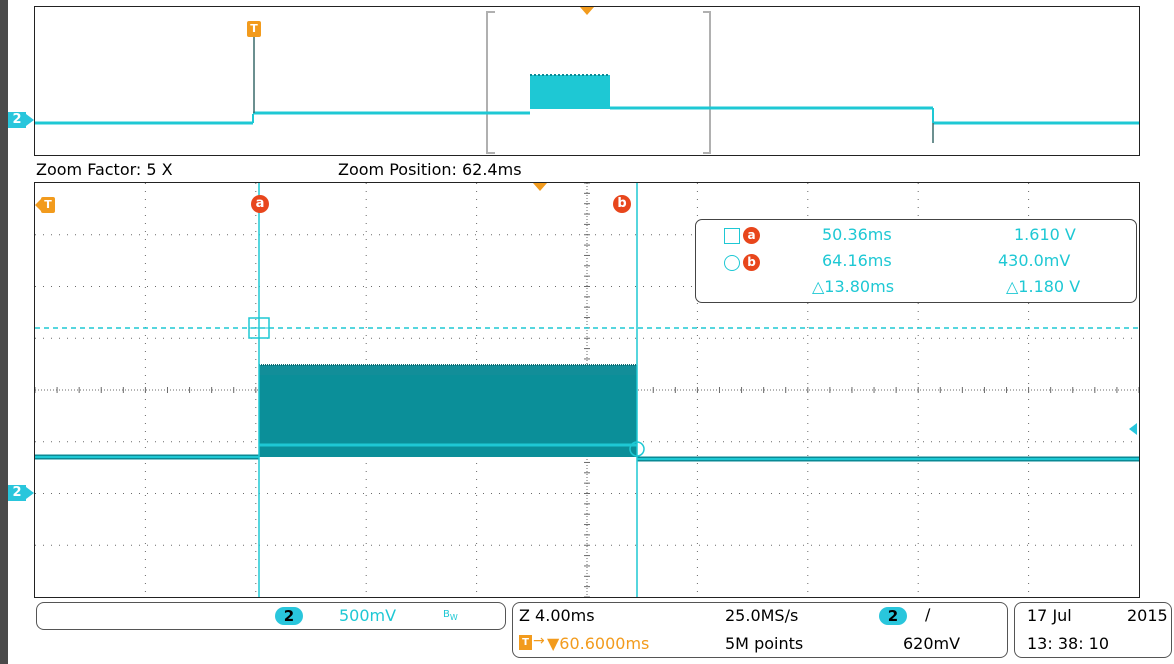 The width and height of the screenshot is (1174, 664). Describe the element at coordinates (540, 187) in the screenshot. I see `trigger-position-icon` at that location.